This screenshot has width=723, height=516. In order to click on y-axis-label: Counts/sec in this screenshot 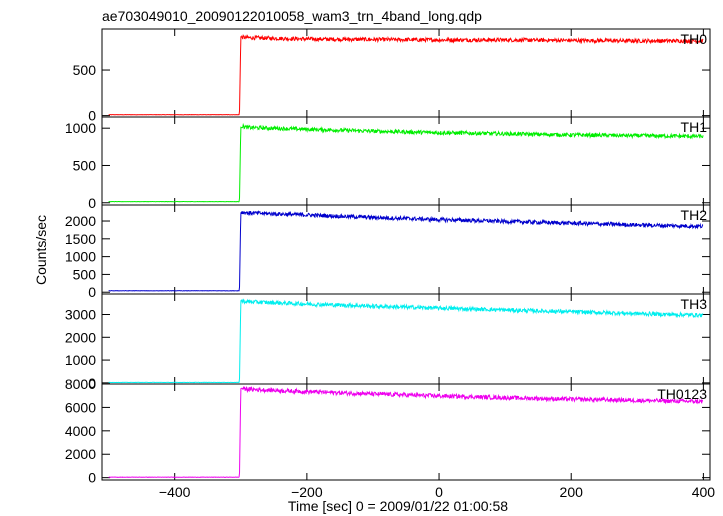, I will do `click(41, 250)`.